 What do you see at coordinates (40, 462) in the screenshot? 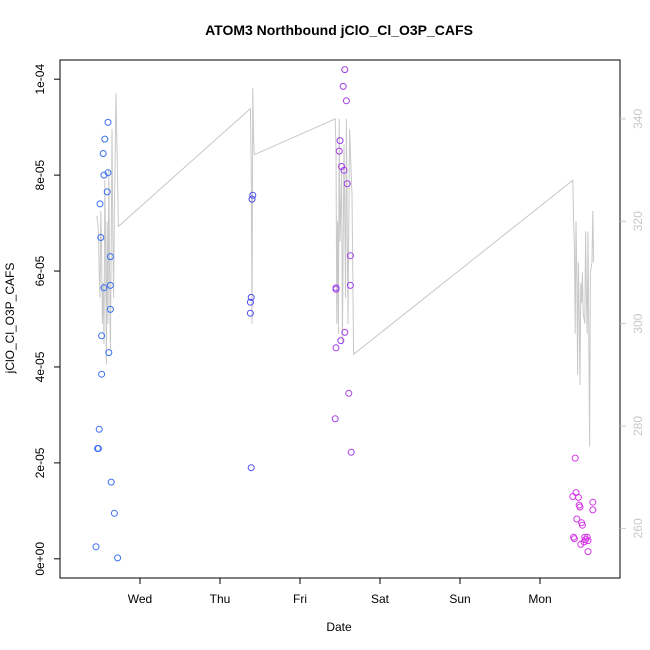
I see `y-tick-label: 2e-05` at bounding box center [40, 462].